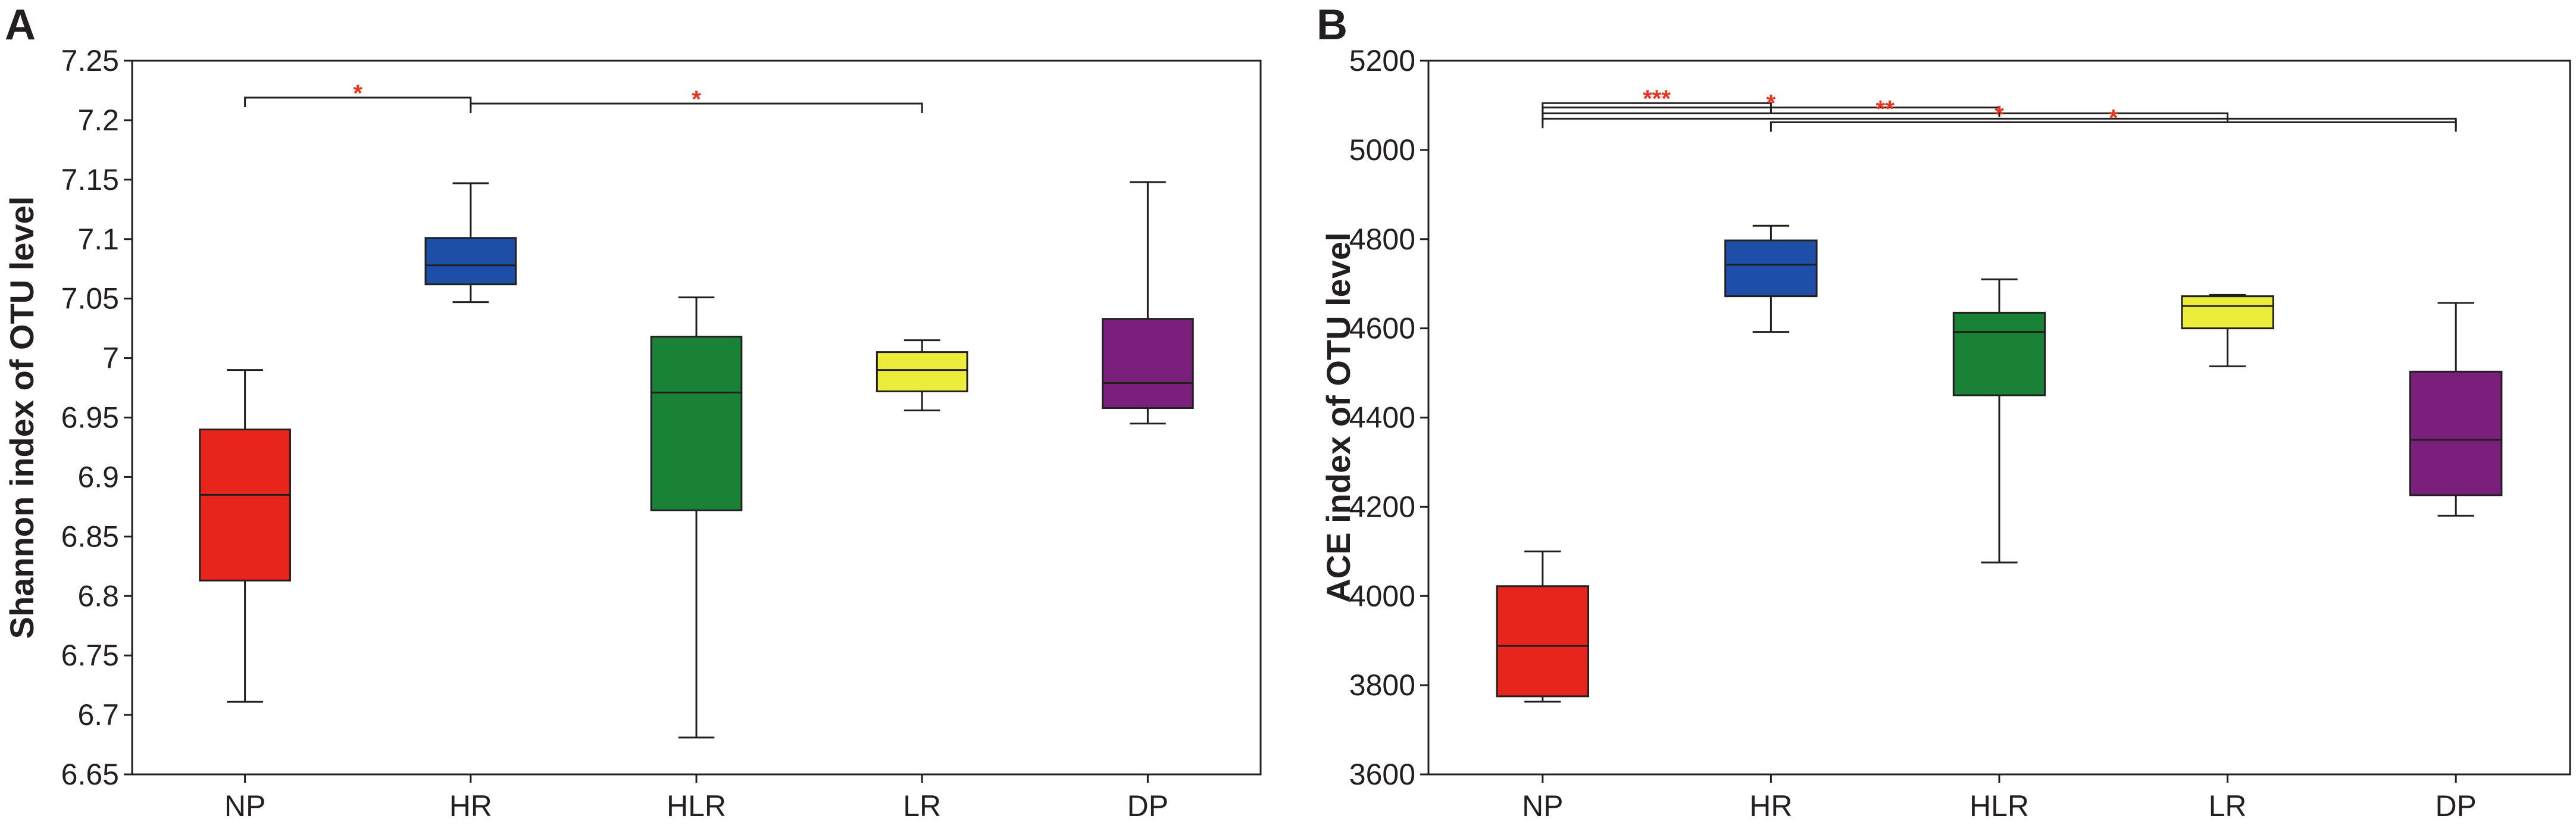 The width and height of the screenshot is (2576, 825). Describe the element at coordinates (1382, 774) in the screenshot. I see `panel-b-y-tick-label: 3600` at that location.